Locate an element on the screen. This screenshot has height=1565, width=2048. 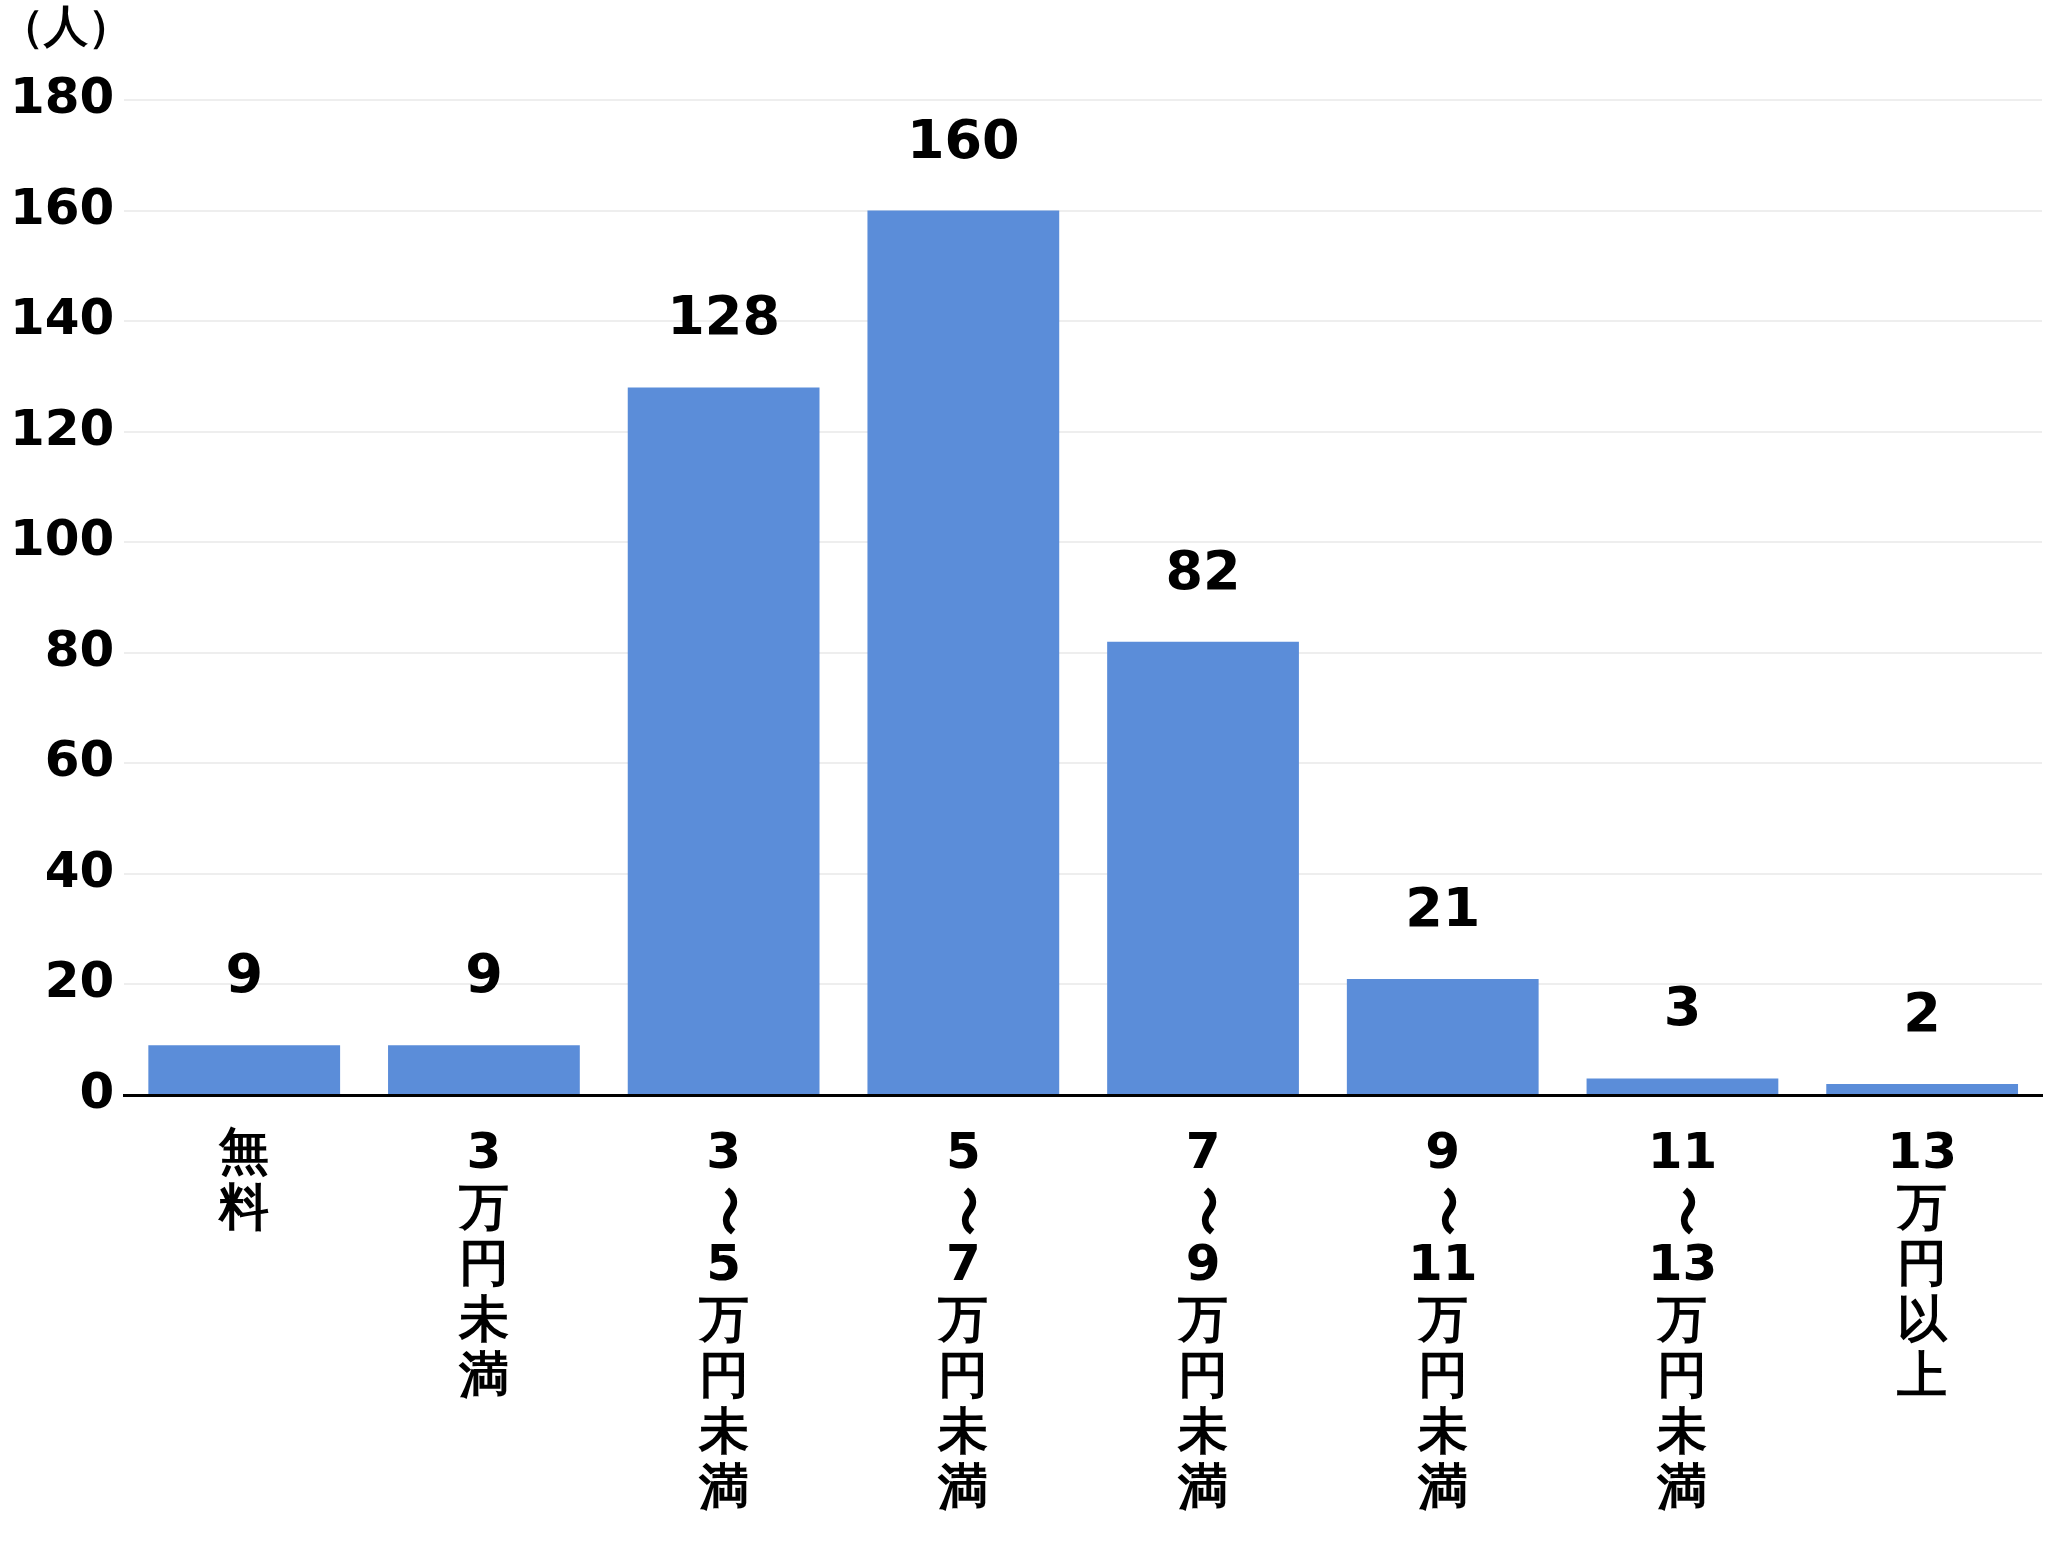
x-tick-label: 7〜9万円未満 is located at coordinates (1207, 1318).